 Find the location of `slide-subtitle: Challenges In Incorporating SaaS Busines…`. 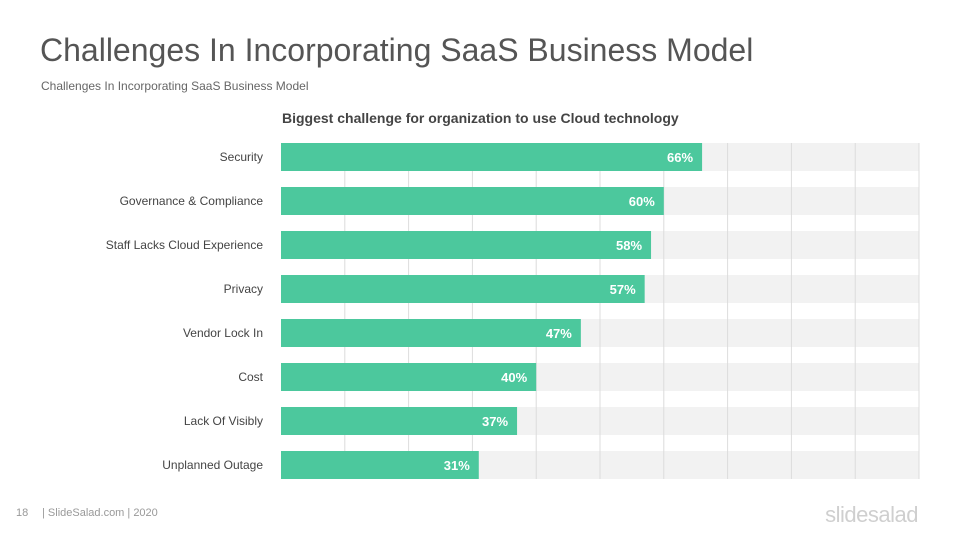

slide-subtitle: Challenges In Incorporating SaaS Busines… is located at coordinates (175, 86).